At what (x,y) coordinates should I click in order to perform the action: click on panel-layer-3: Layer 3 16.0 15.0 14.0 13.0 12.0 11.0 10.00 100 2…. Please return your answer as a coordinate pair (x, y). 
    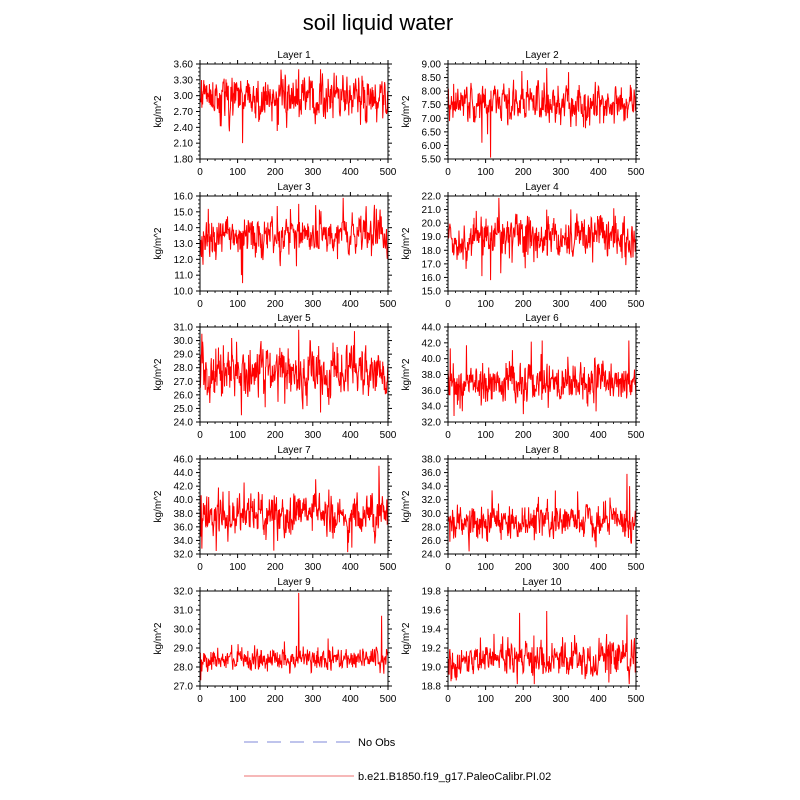
    Looking at the image, I should click on (275, 246).